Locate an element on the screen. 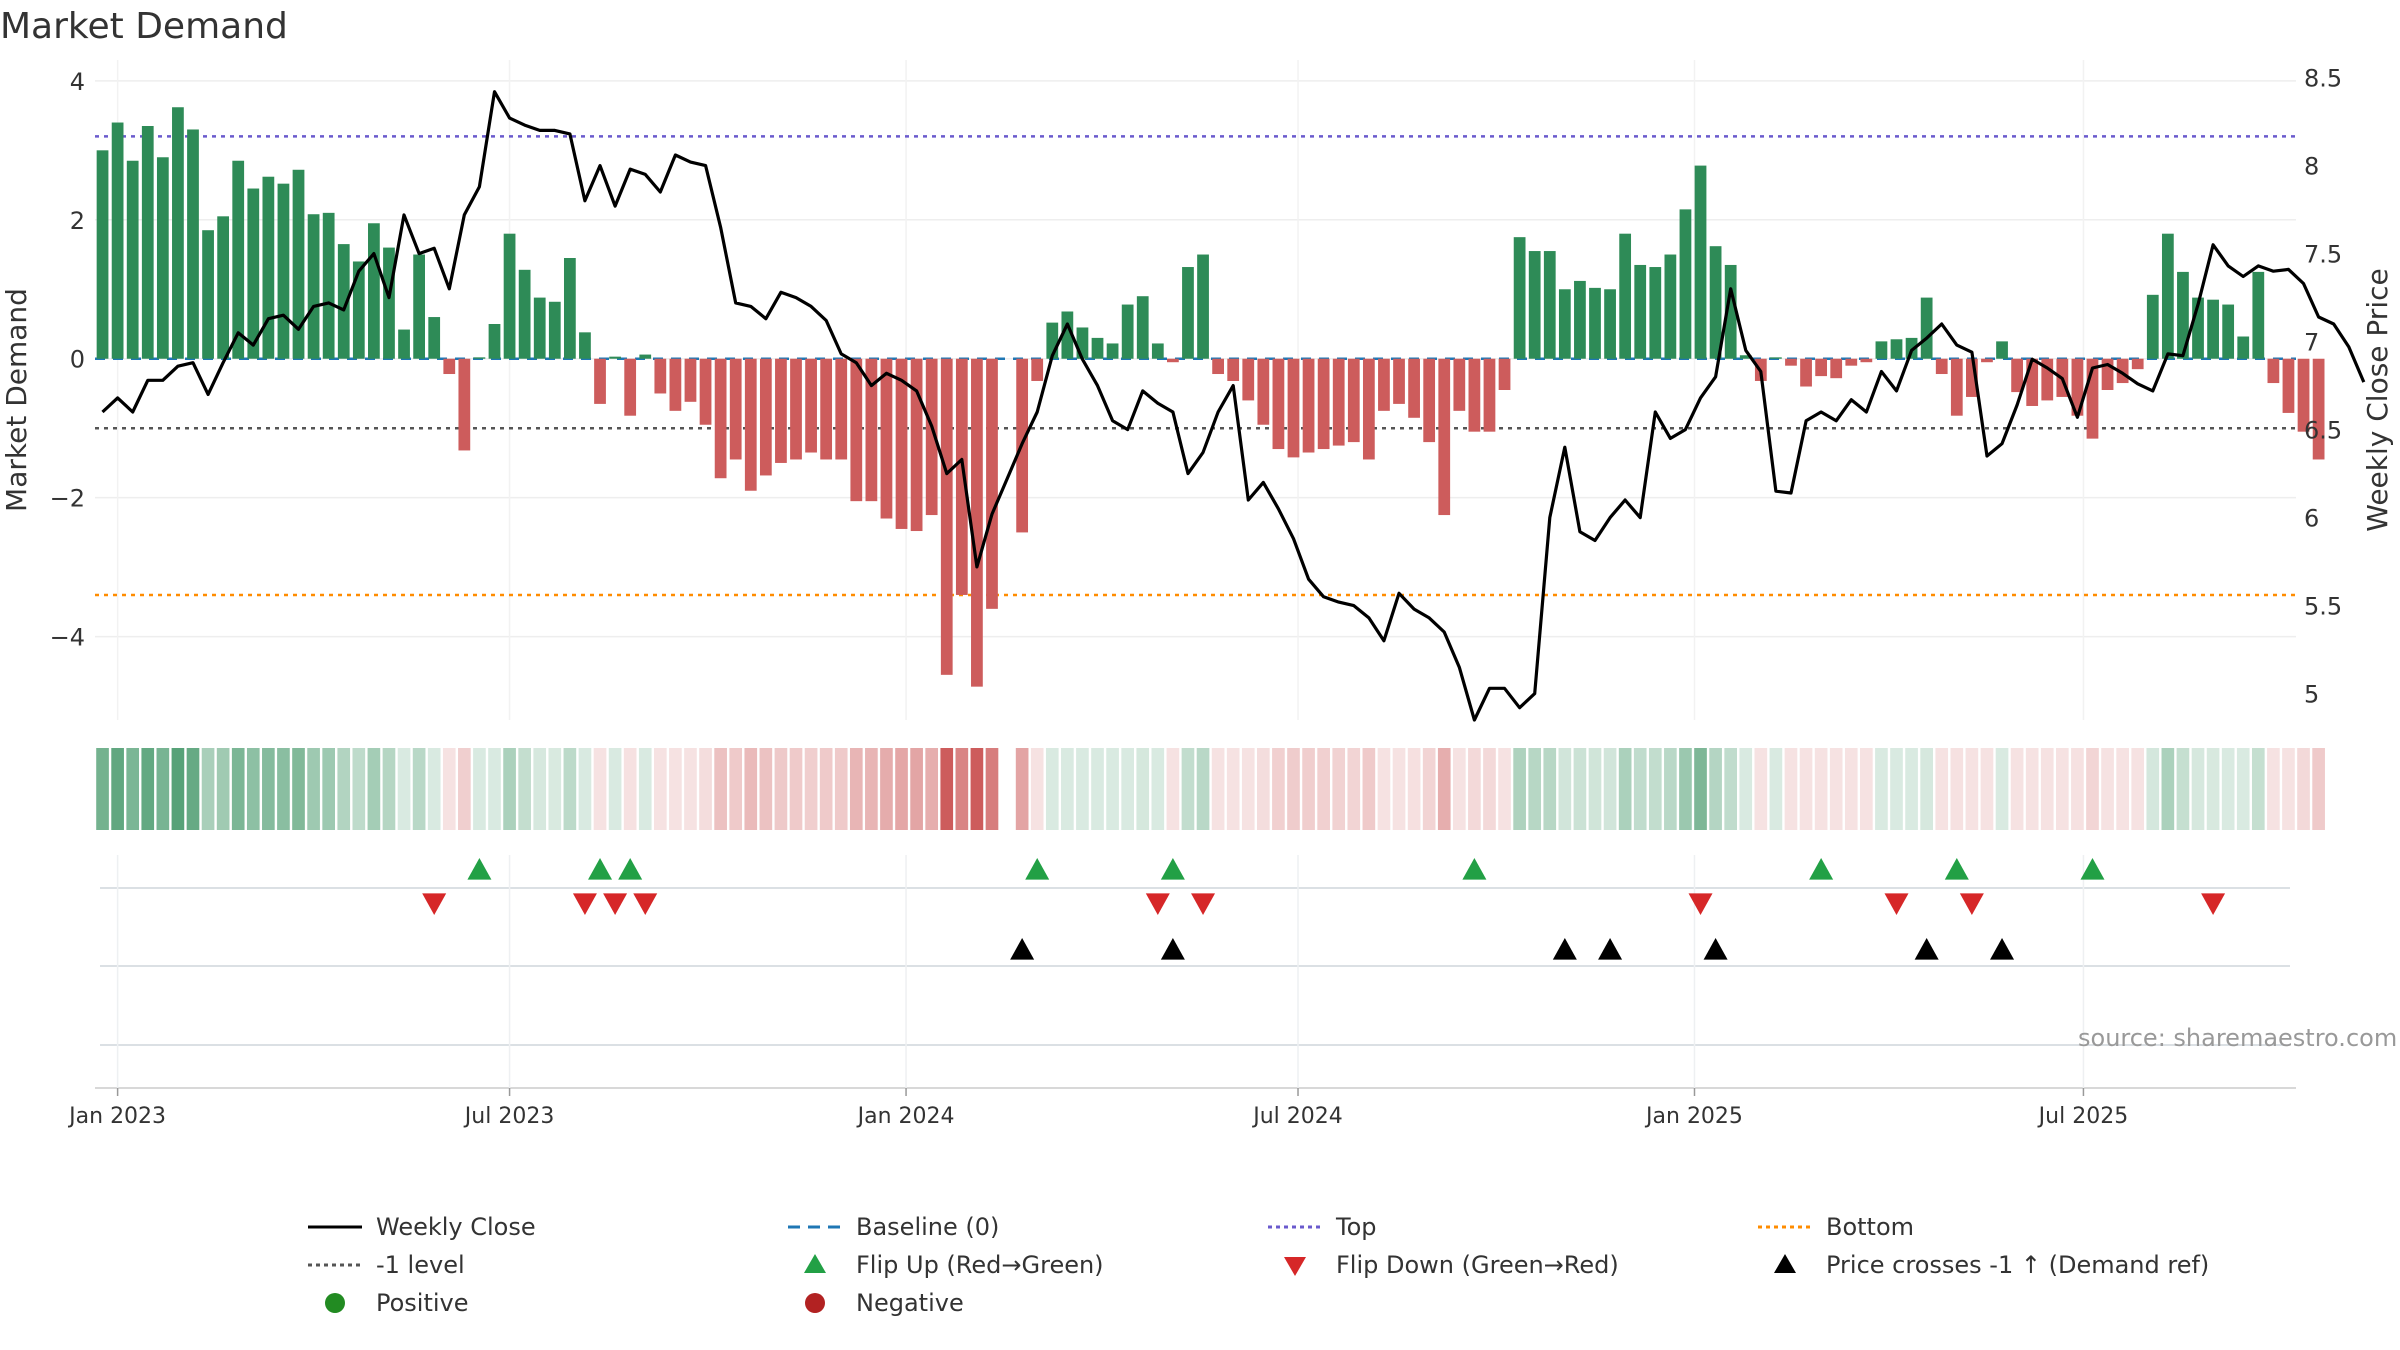 This screenshot has width=2400, height=1350. legend-item: Positive is located at coordinates (384, 1303).